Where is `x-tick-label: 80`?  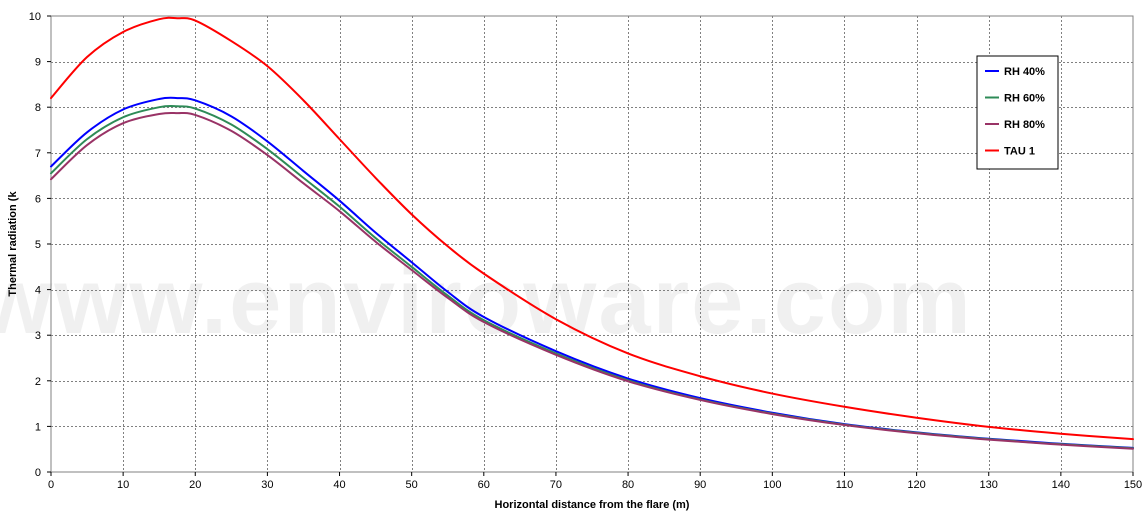 x-tick-label: 80 is located at coordinates (628, 485).